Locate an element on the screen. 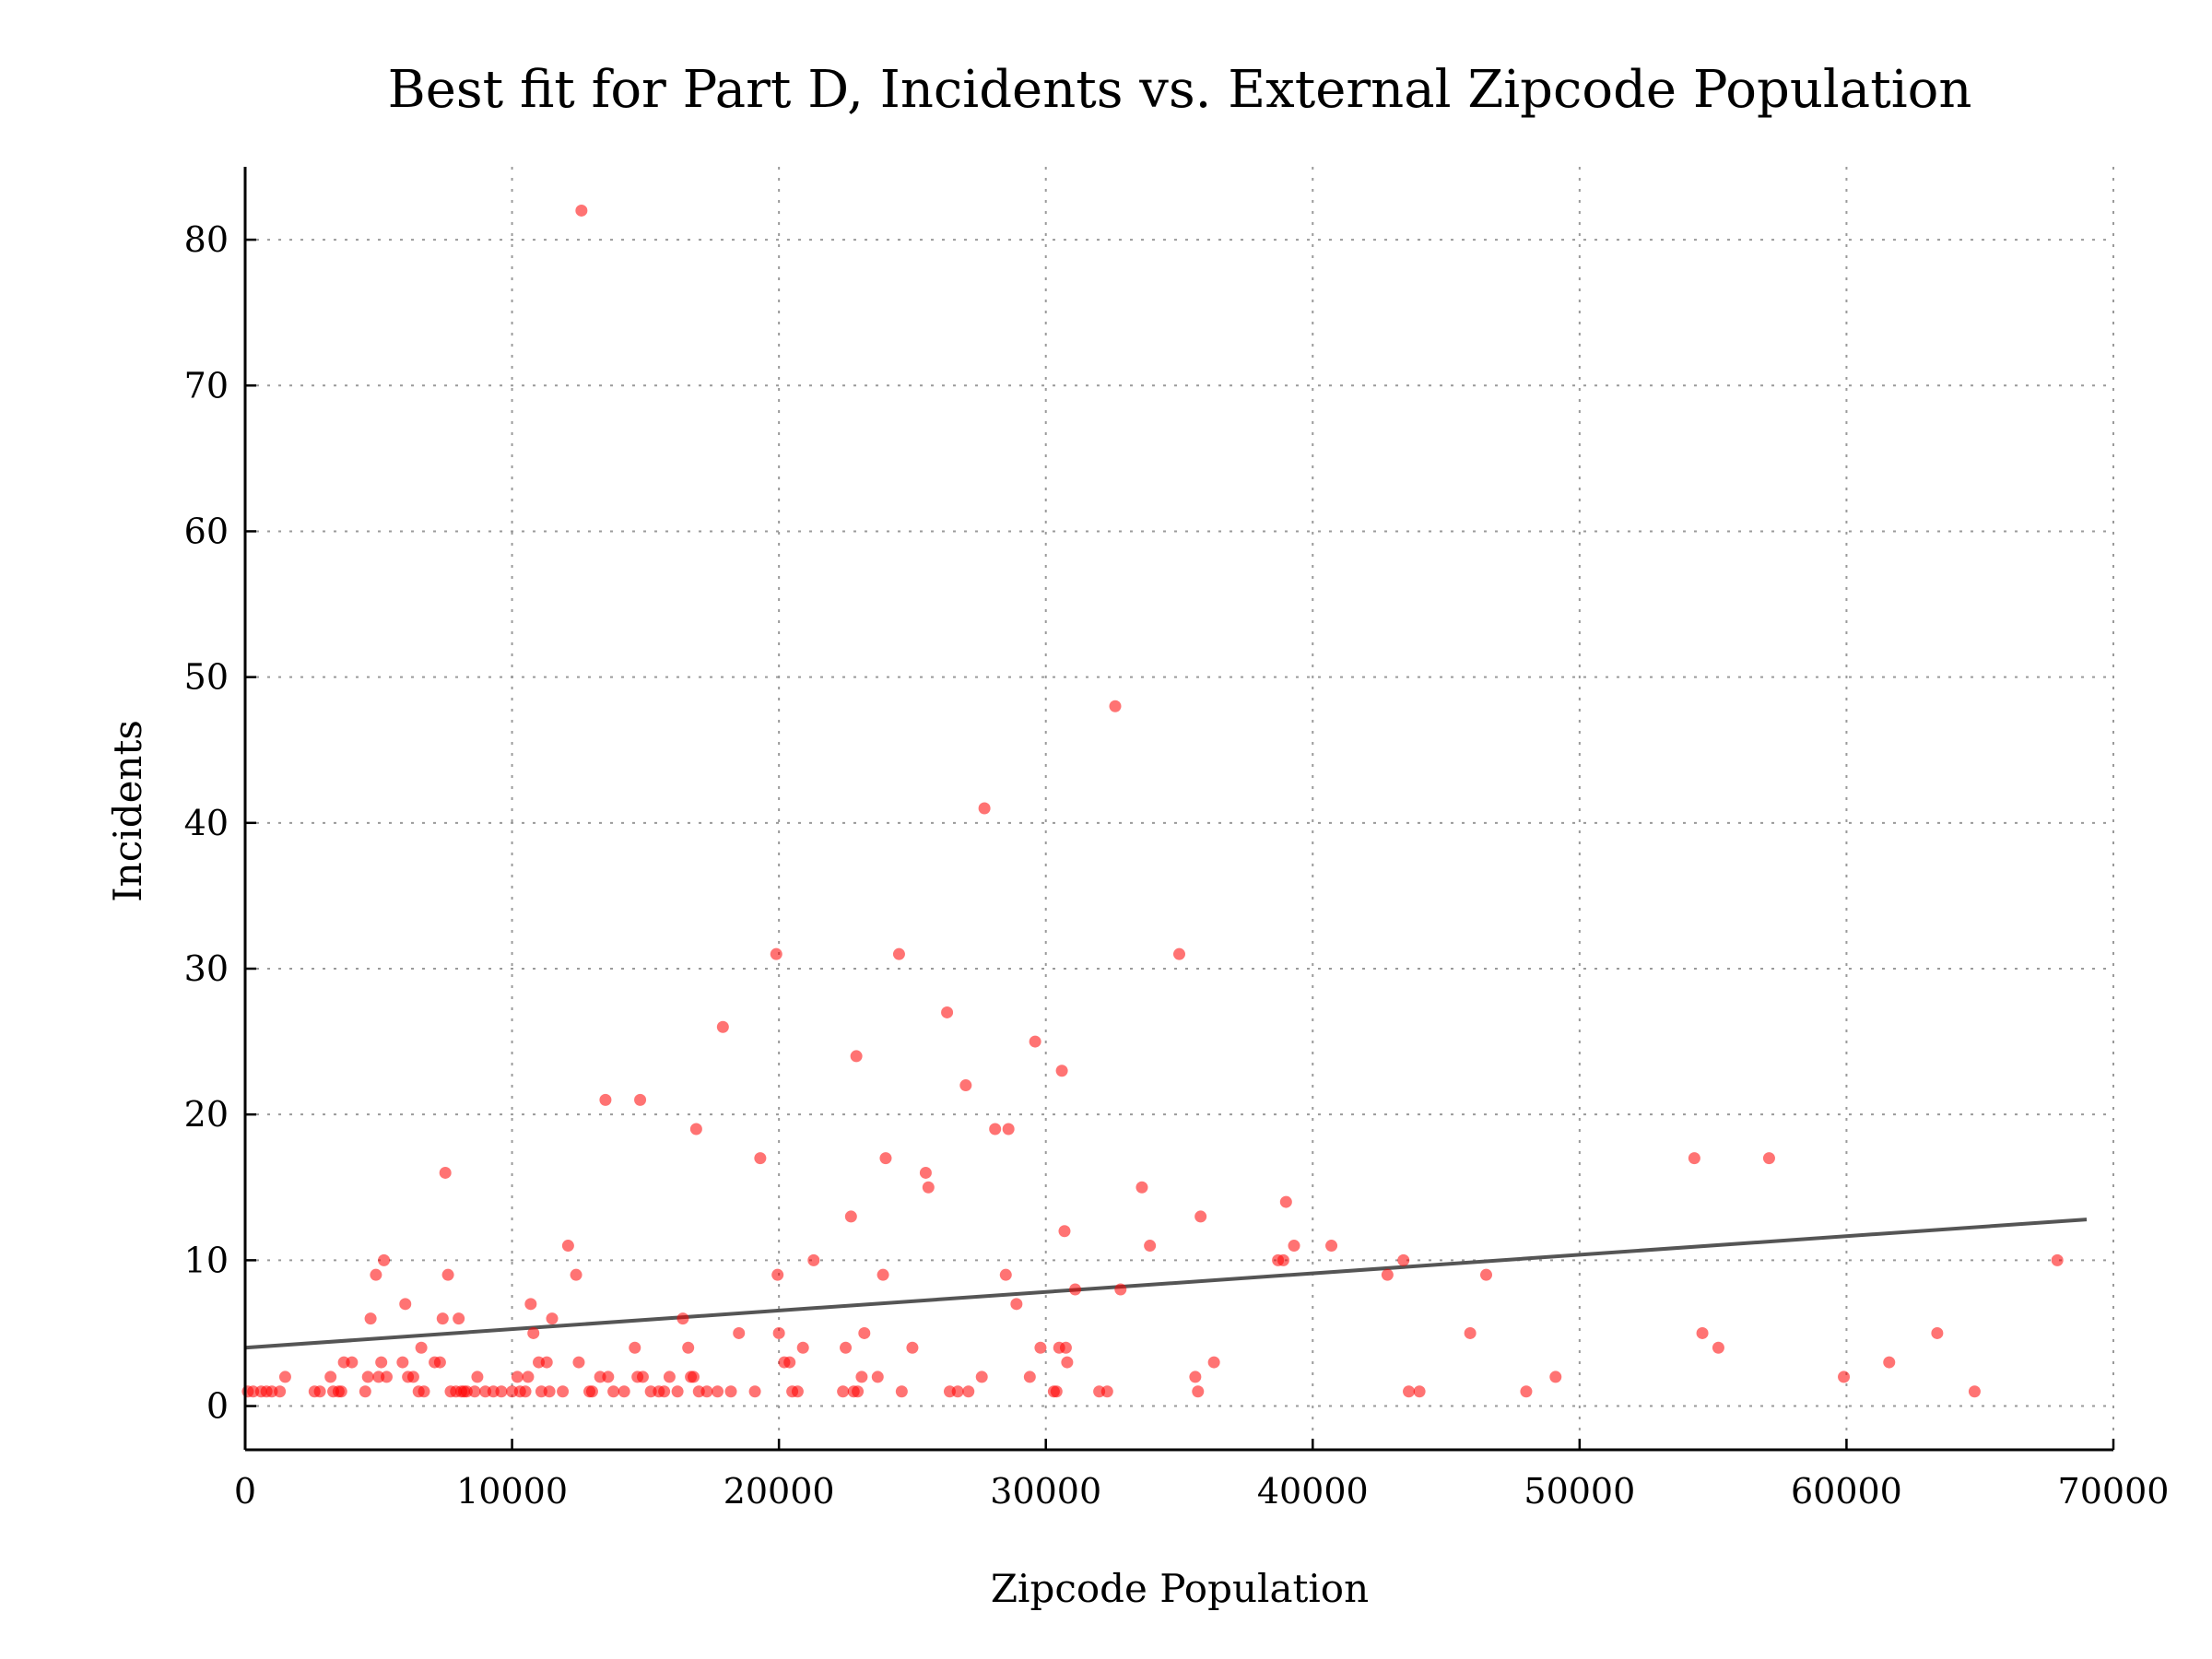 The image size is (2212, 1659). x-tick-label: 30000 is located at coordinates (1045, 1491).